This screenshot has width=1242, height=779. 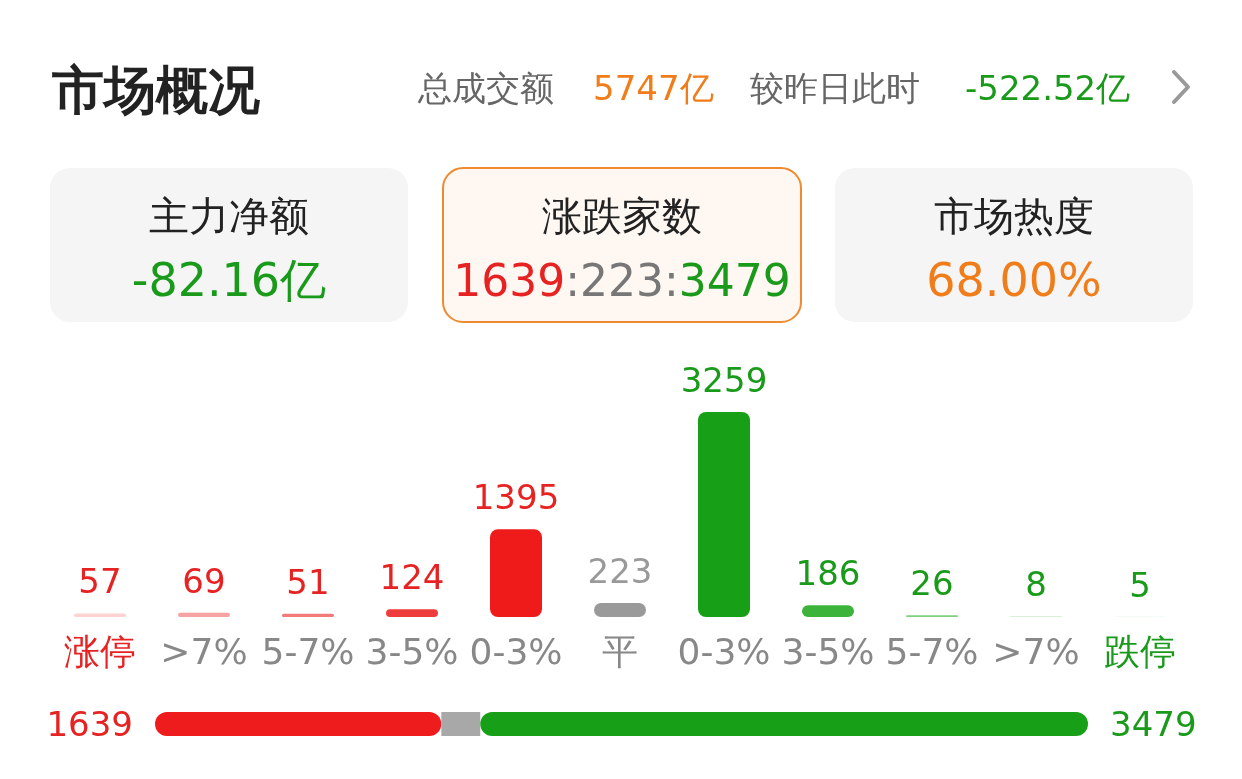 I want to click on data-label: 186, so click(x=828, y=573).